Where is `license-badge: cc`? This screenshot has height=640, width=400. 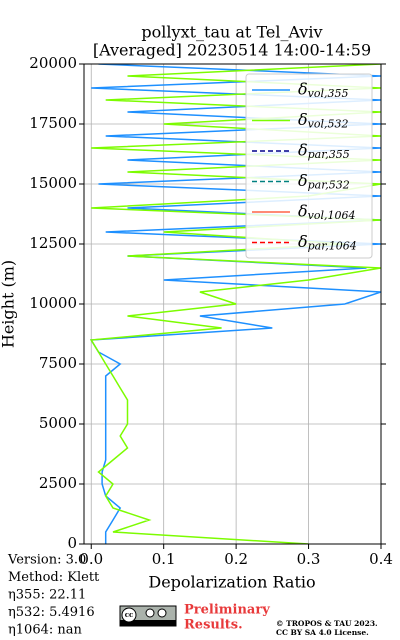 license-badge: cc is located at coordinates (148, 616).